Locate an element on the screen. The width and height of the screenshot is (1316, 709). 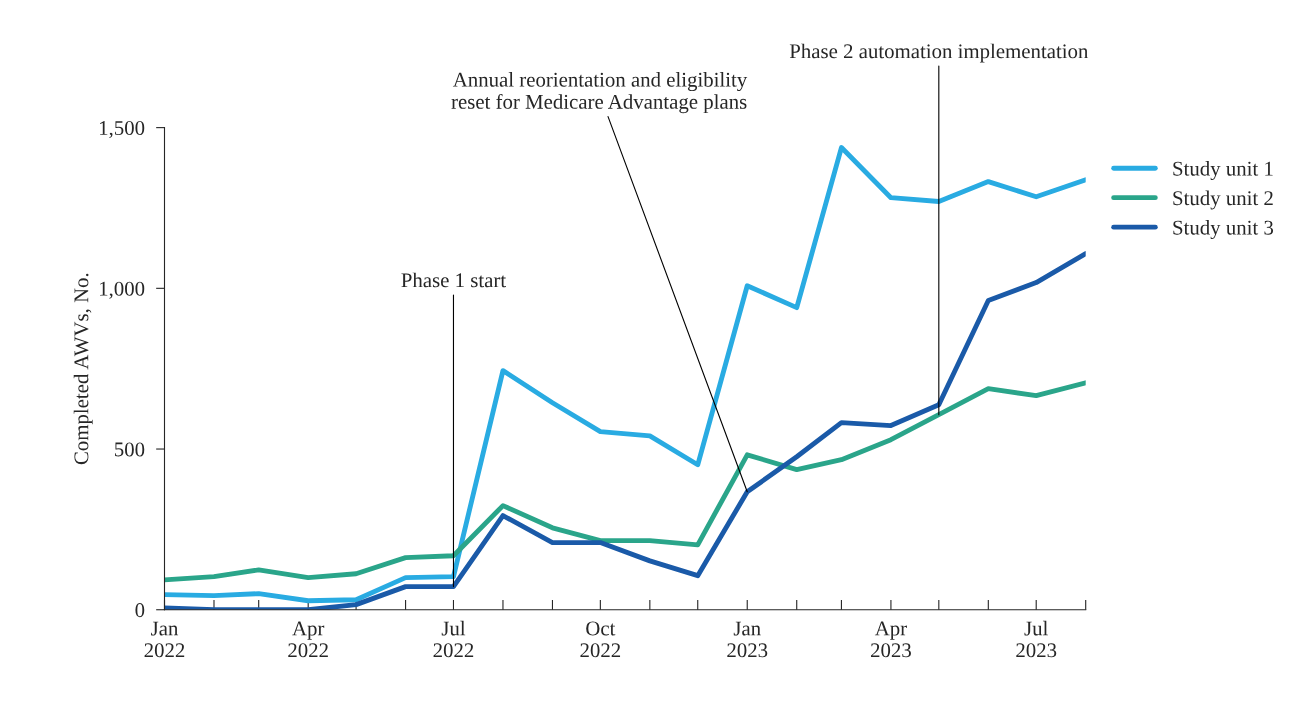
x-tick-label: Apr 2022 is located at coordinates (308, 639).